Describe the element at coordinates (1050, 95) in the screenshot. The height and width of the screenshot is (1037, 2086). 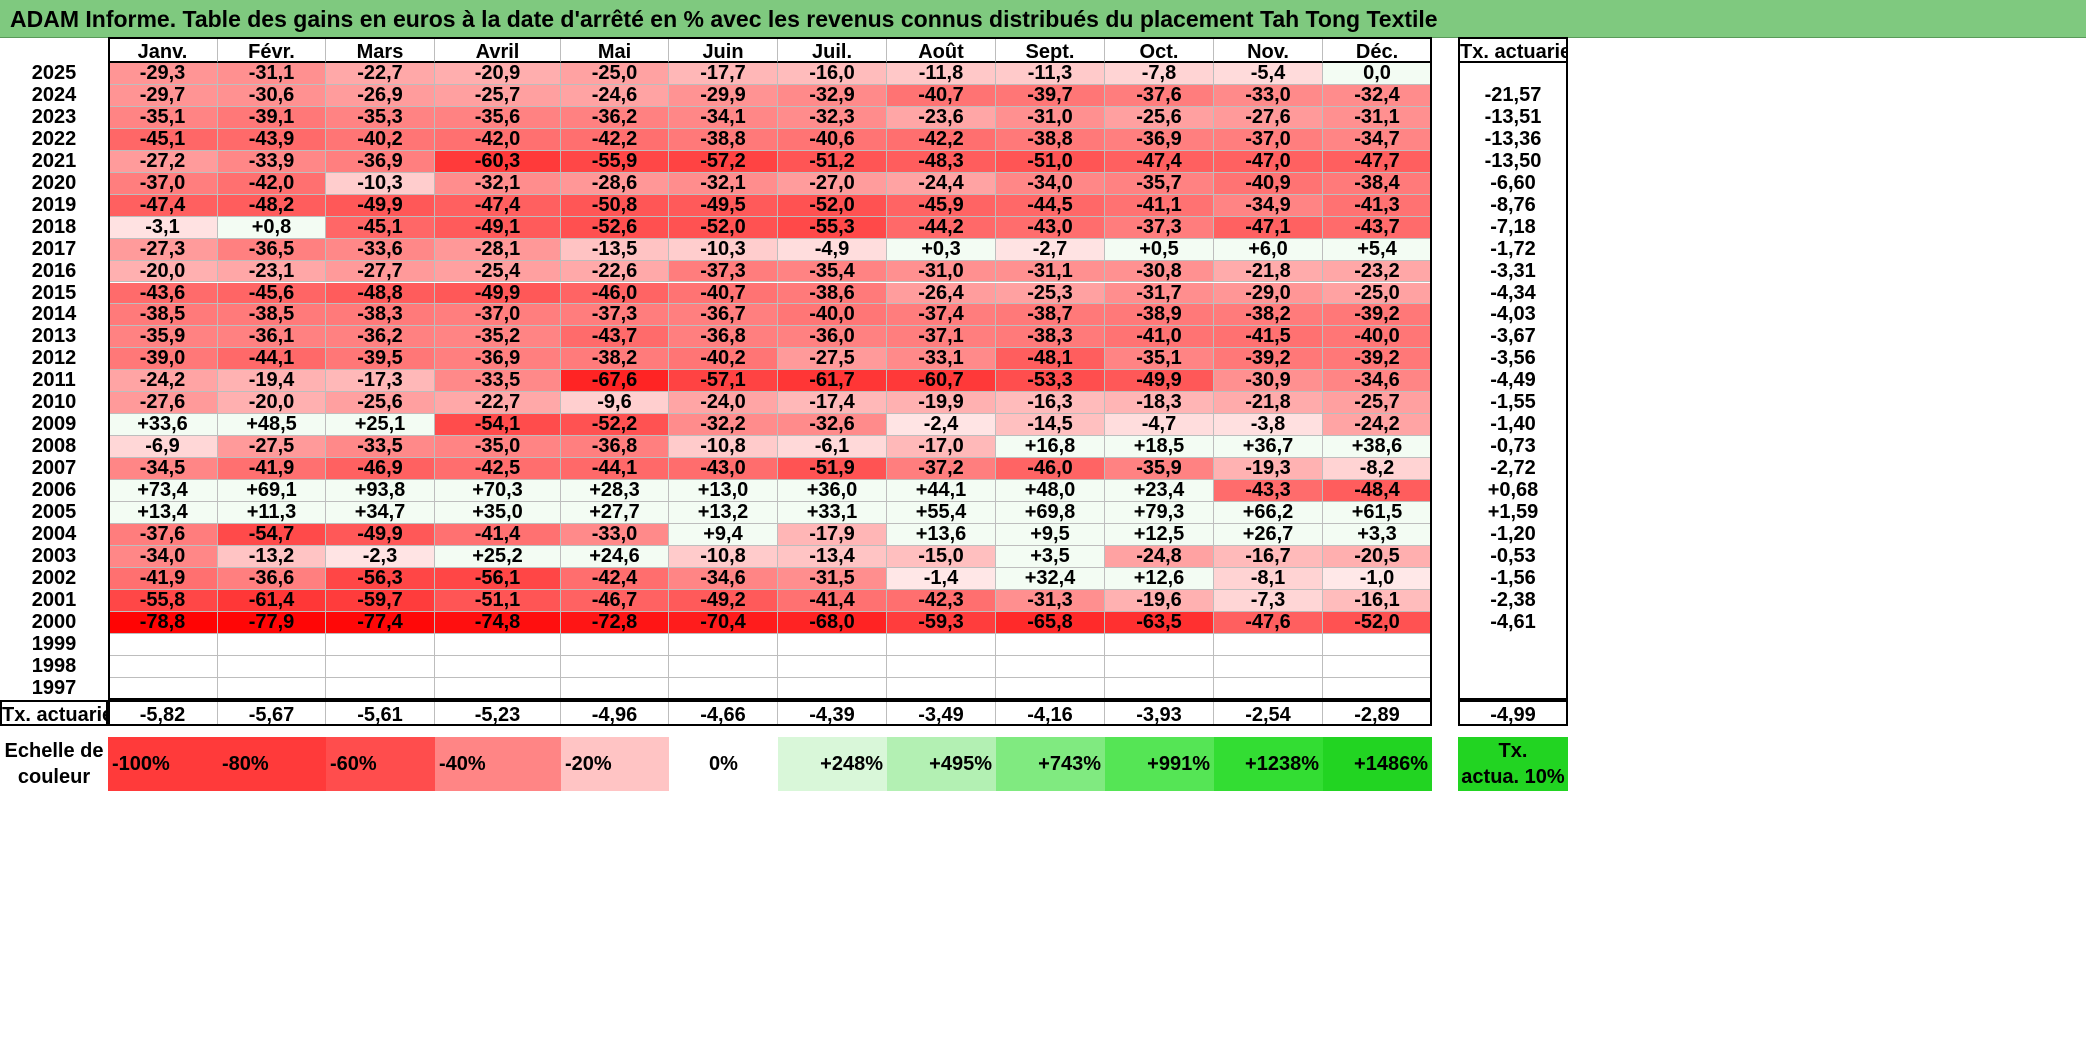
I see `table-cell: -39,7` at that location.